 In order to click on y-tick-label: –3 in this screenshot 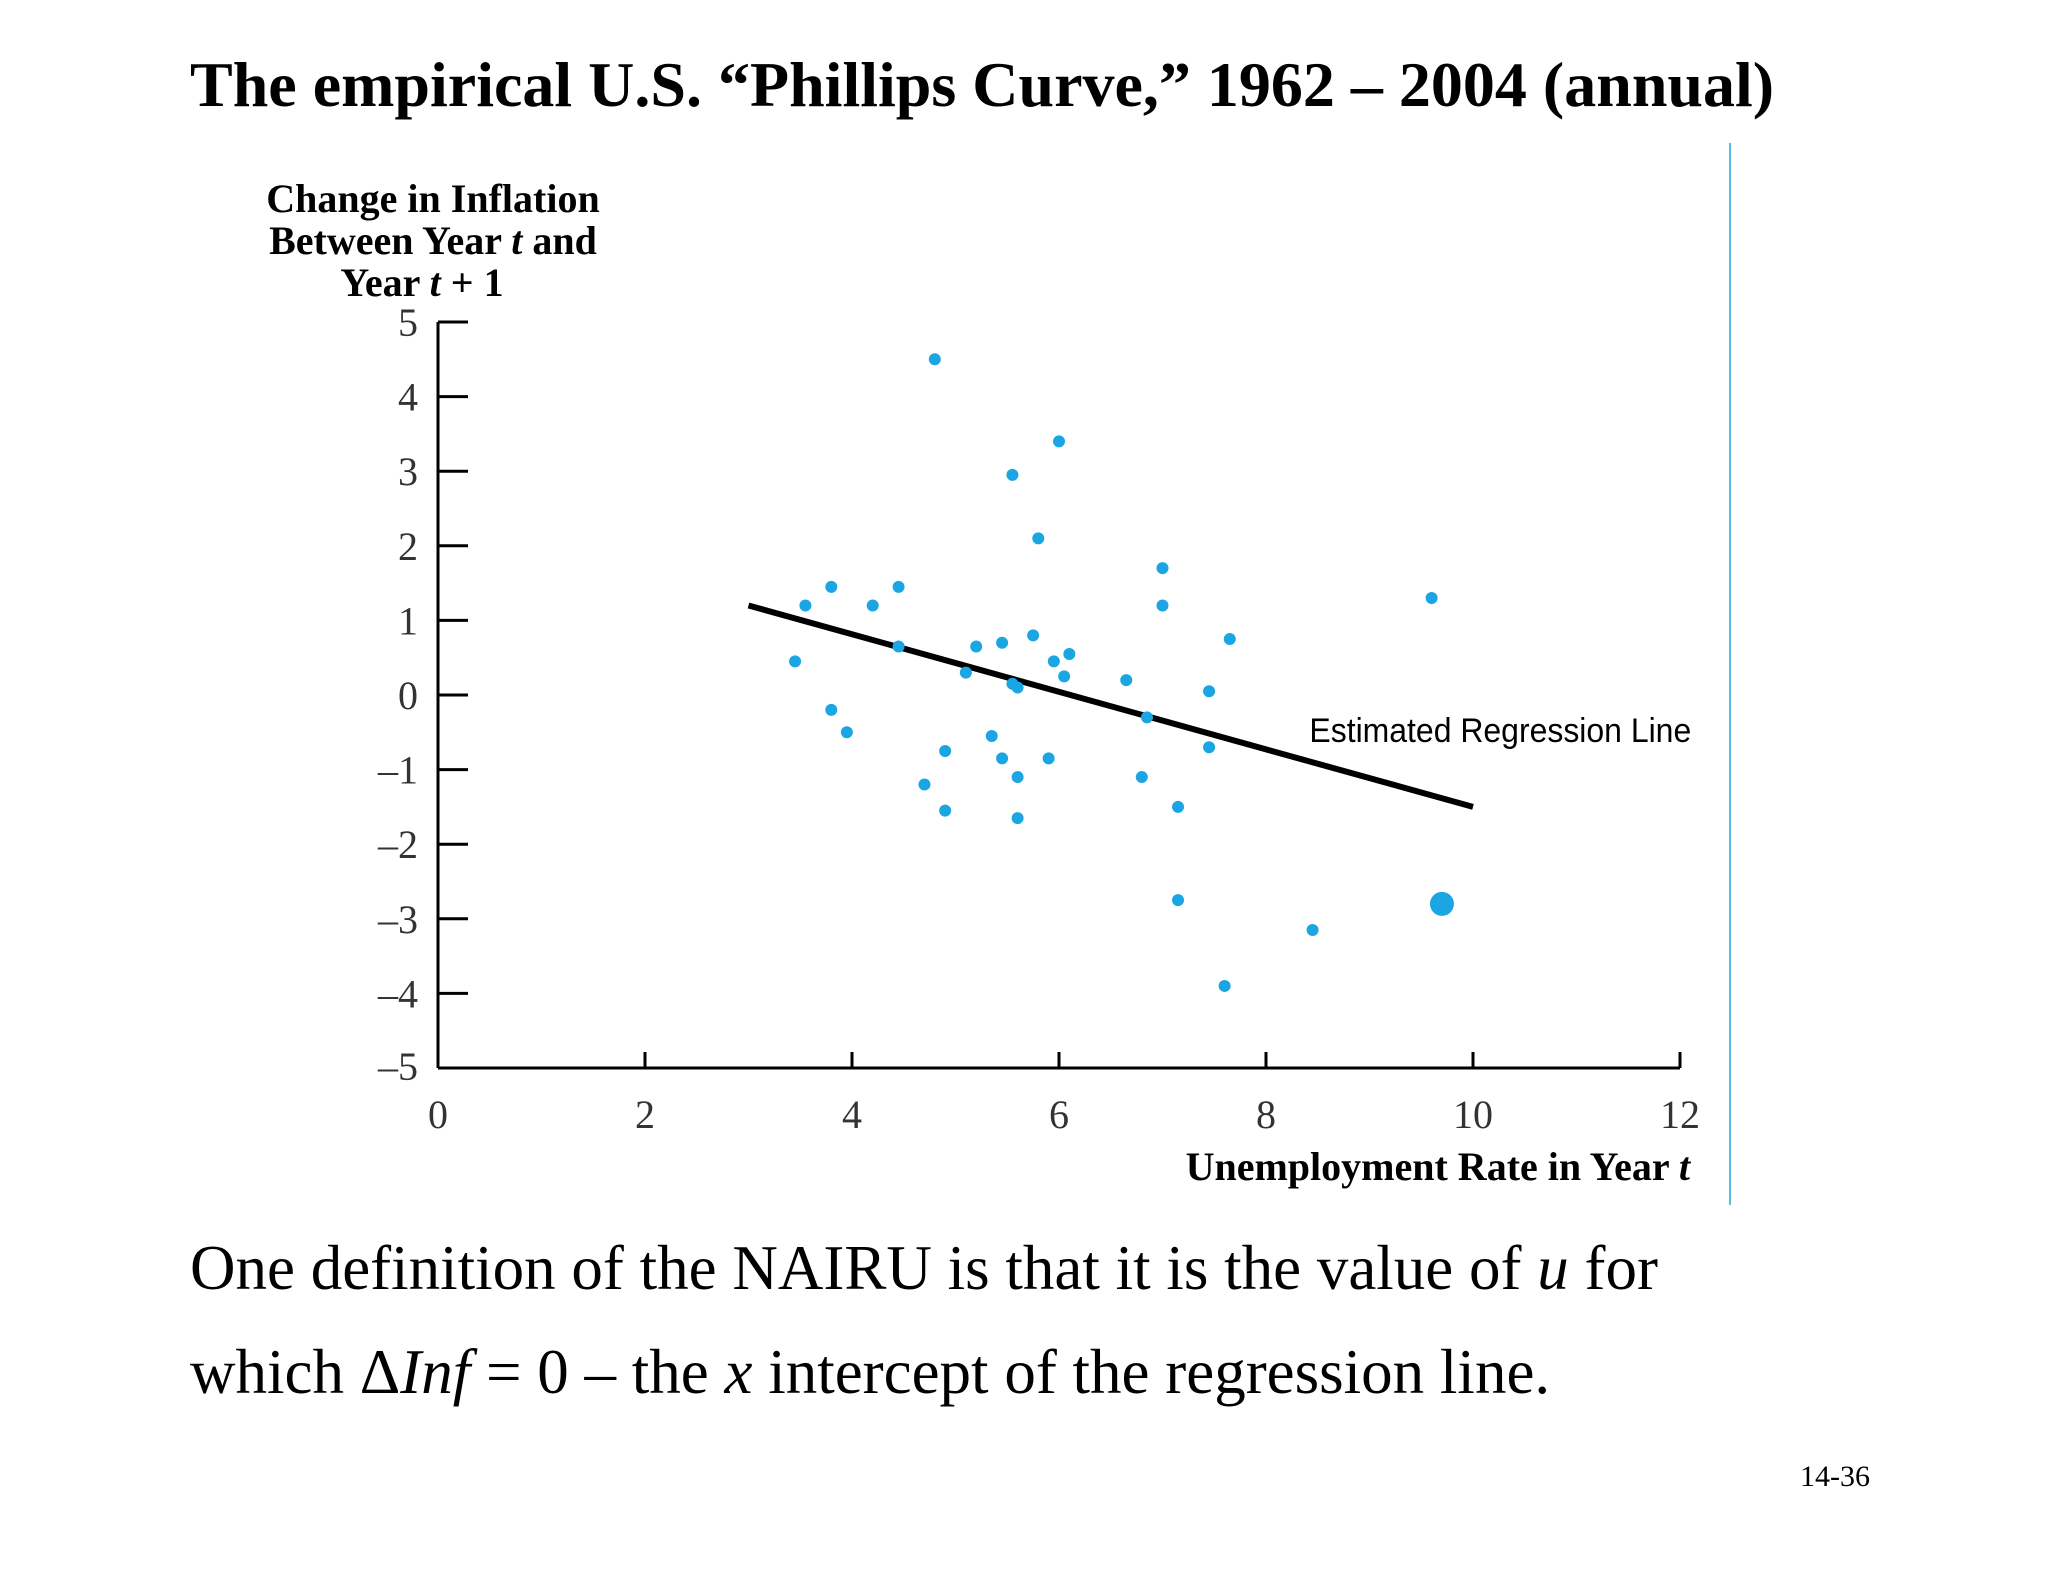, I will do `click(397, 919)`.